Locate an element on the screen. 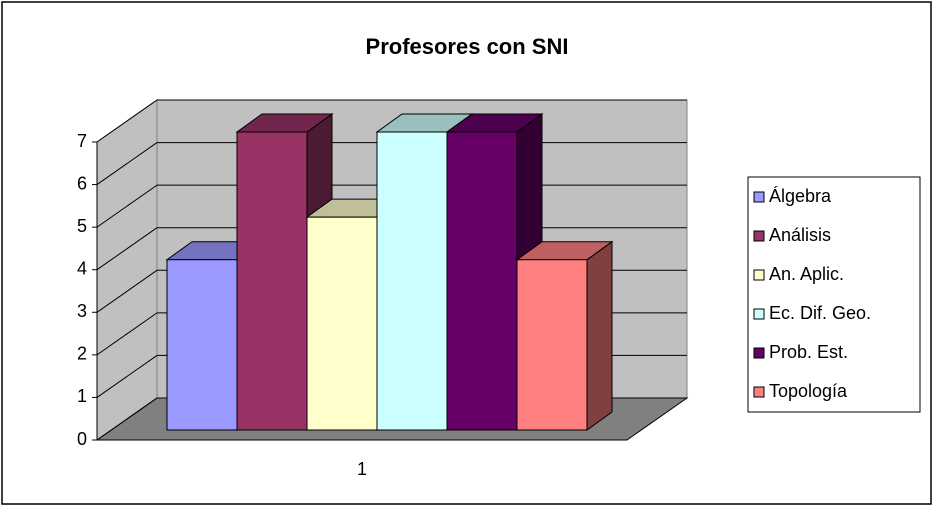  y-tick-label: 7 is located at coordinates (82, 141).